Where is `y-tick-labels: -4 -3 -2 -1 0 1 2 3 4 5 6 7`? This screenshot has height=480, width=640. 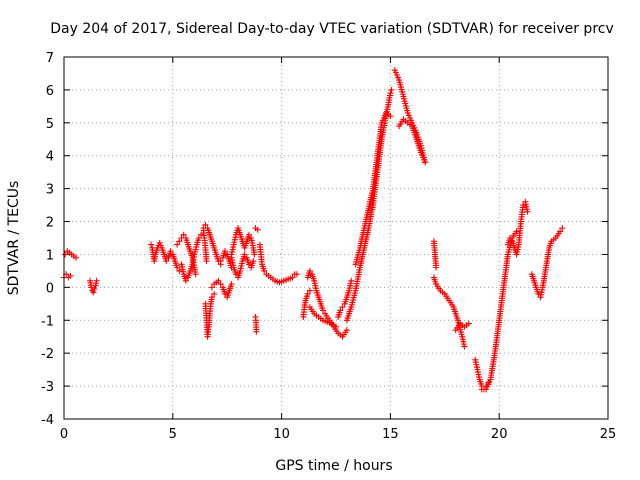 y-tick-labels: -4 -3 -2 -1 0 1 2 3 4 5 6 7 is located at coordinates (47, 239).